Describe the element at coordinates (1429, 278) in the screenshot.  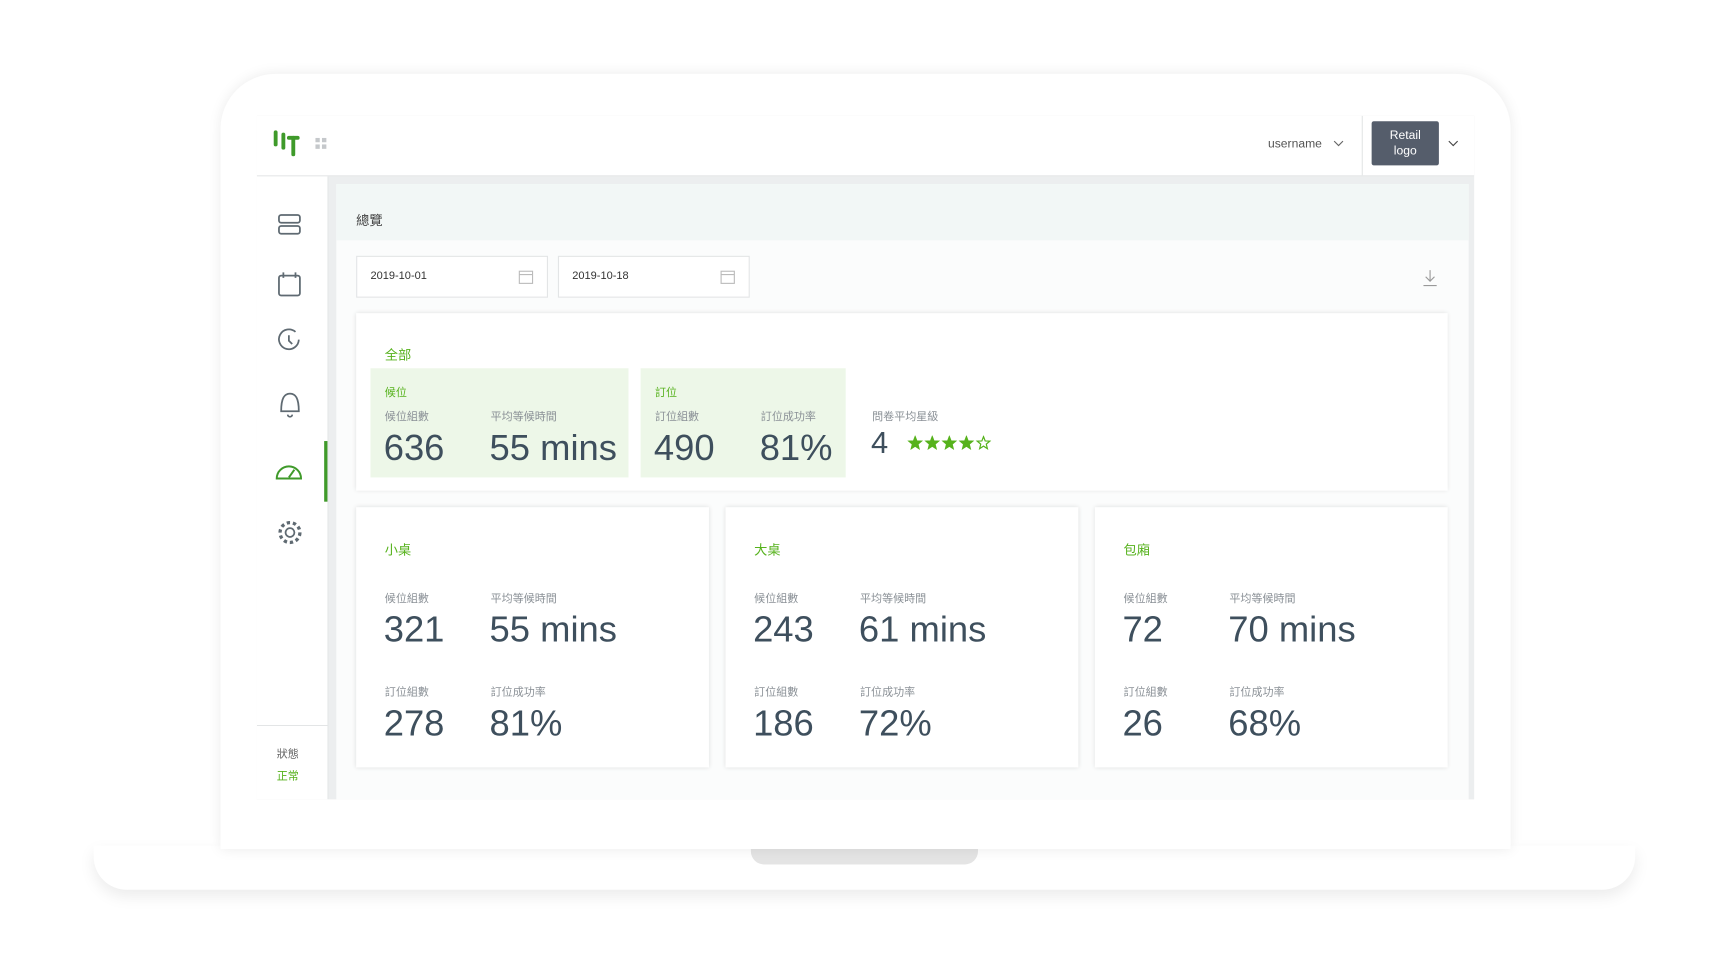
I see `download-icon` at that location.